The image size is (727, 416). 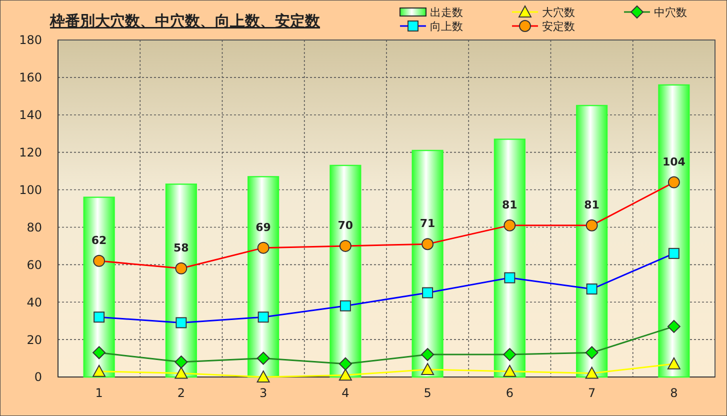 What do you see at coordinates (34, 339) in the screenshot?
I see `y-tick-label: 20` at bounding box center [34, 339].